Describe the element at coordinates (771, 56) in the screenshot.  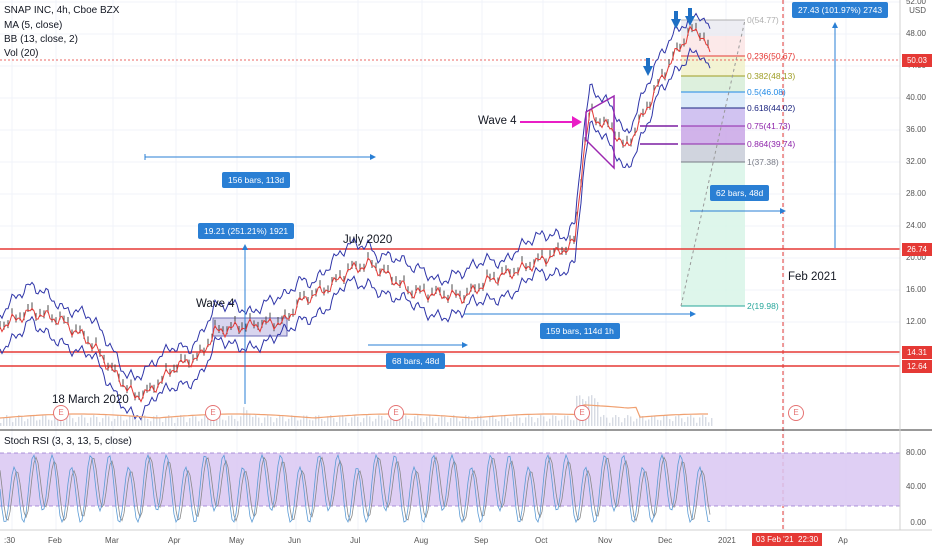
I see `fib-label-0236: 0.236(50.67)` at that location.